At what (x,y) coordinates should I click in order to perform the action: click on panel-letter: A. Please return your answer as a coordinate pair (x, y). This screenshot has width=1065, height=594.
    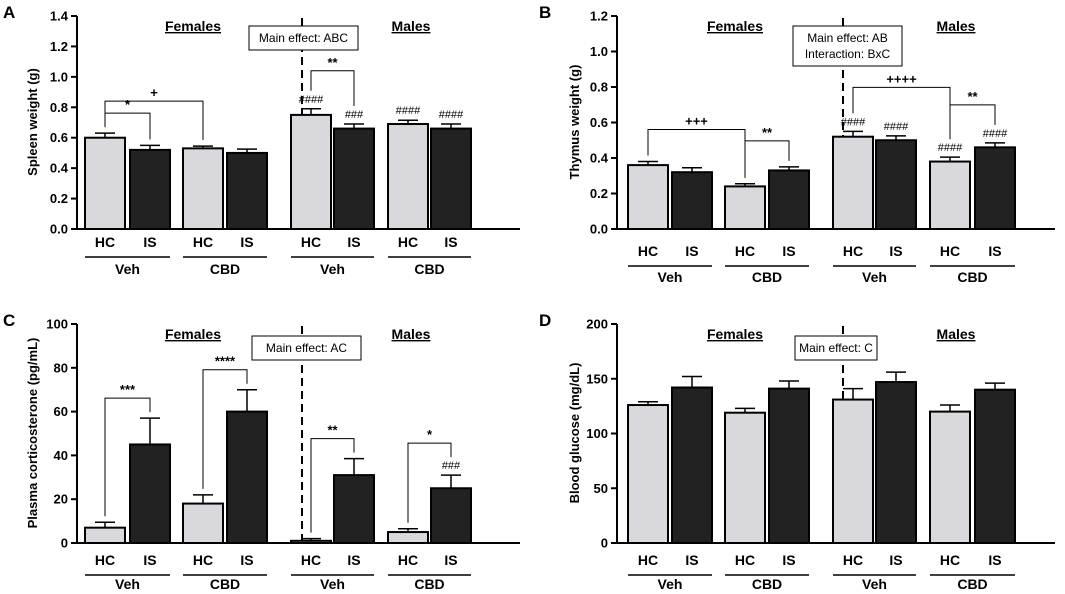
    Looking at the image, I should click on (9, 12).